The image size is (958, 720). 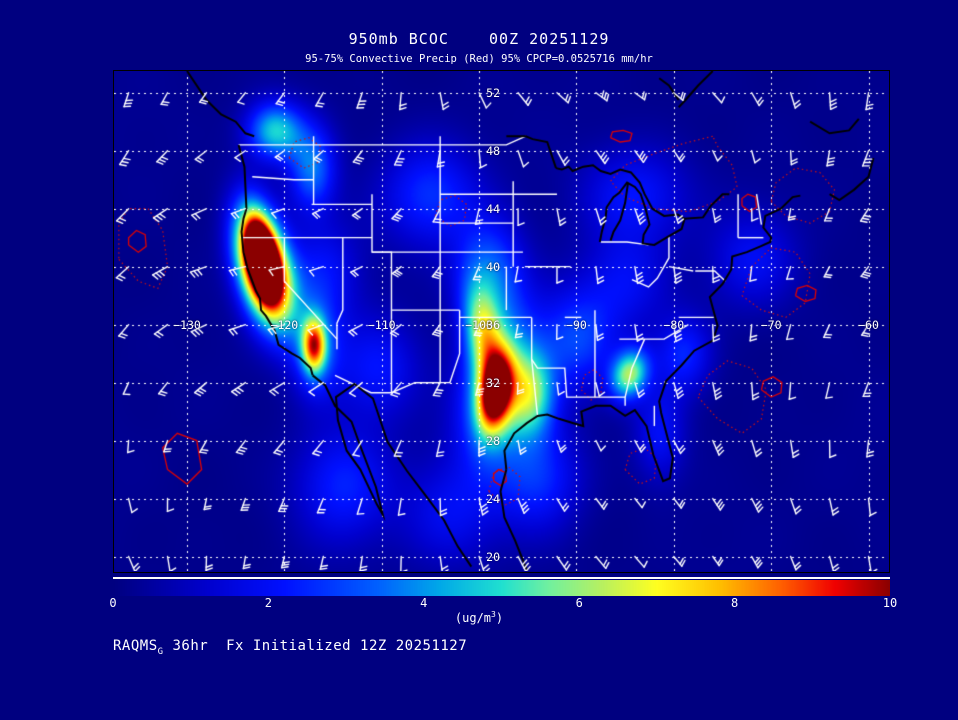 What do you see at coordinates (771, 324) in the screenshot?
I see `lon-tick-label: −70` at bounding box center [771, 324].